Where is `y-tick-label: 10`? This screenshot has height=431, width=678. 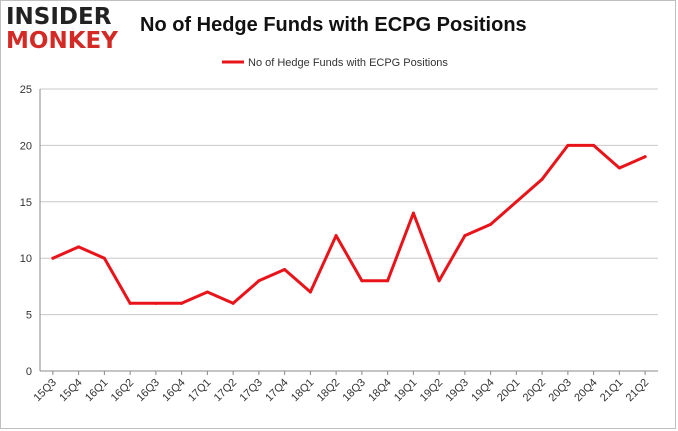
y-tick-label: 10 is located at coordinates (26, 259).